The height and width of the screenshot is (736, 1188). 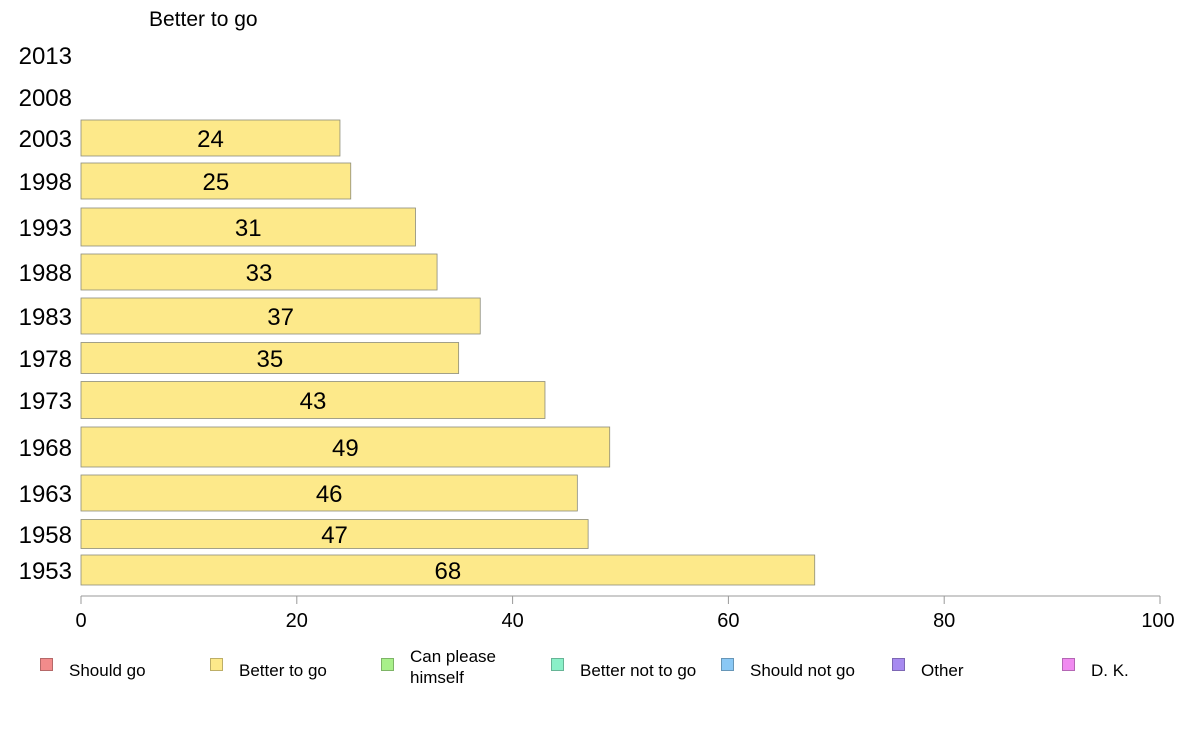 I want to click on data-label: 35, so click(x=269, y=359).